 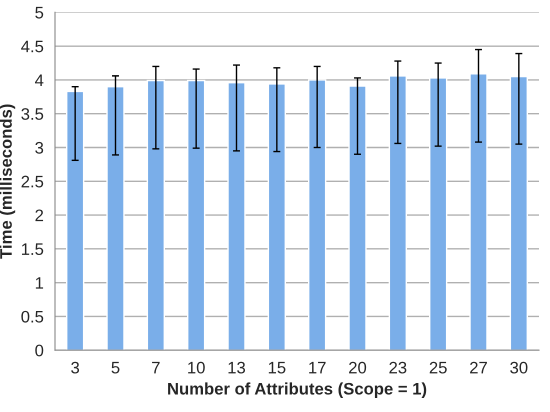 What do you see at coordinates (116, 368) in the screenshot?
I see `x-tick-label: 5` at bounding box center [116, 368].